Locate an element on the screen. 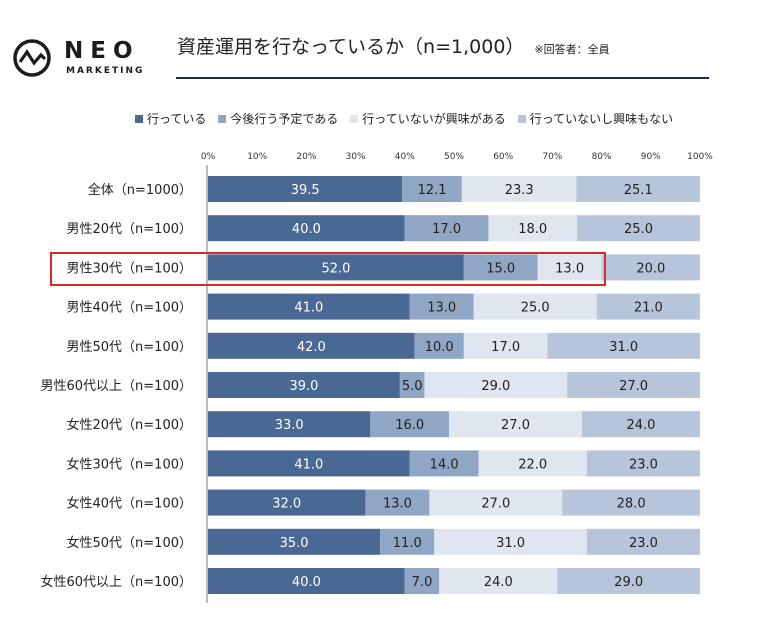 This screenshot has height=620, width=767. legend-item: 行っていないし興味もない is located at coordinates (595, 118).